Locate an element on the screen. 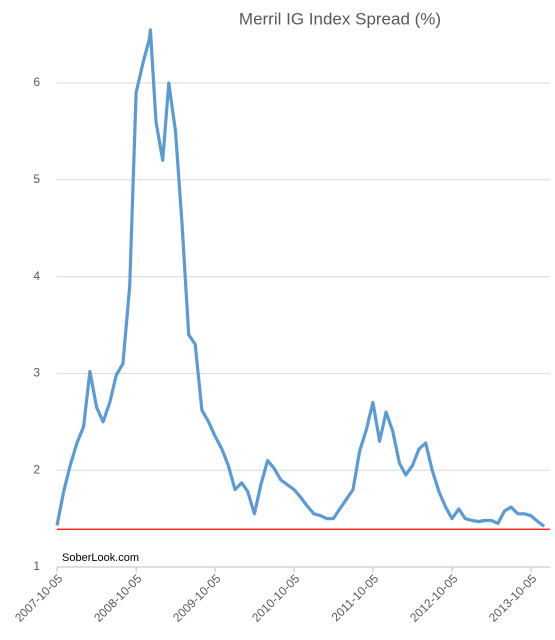 This screenshot has width=555, height=640. x-tick-label: 2011-10-05 is located at coordinates (355, 597).